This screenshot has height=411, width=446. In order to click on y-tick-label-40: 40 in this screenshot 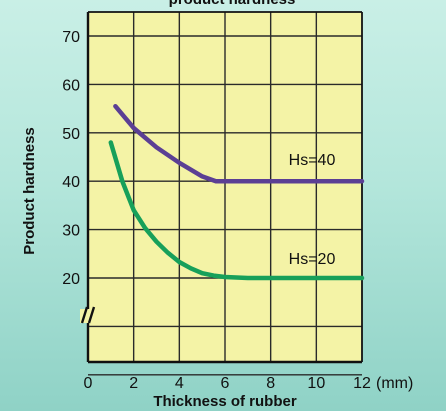, I will do `click(71, 182)`.